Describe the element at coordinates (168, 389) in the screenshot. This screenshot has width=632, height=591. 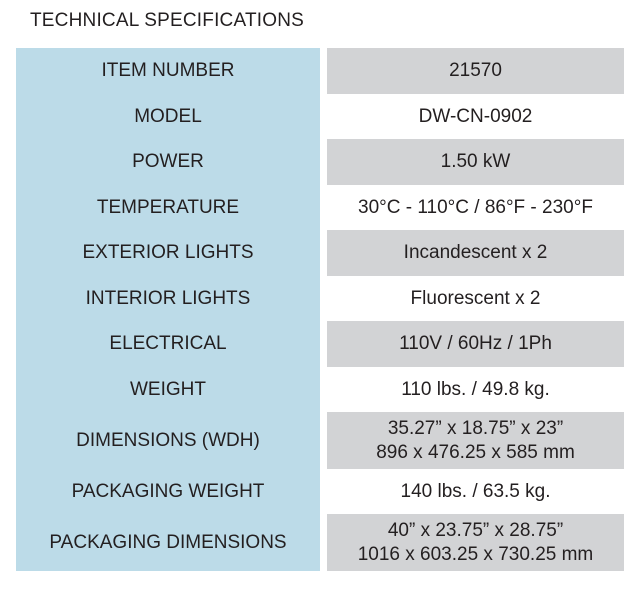
I see `spec-label: WEIGHT` at that location.